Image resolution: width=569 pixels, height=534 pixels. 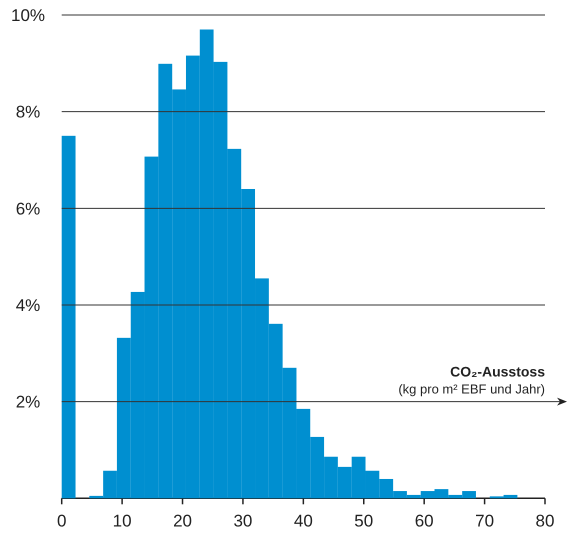 What do you see at coordinates (28, 305) in the screenshot?
I see `y-tick-label: 4%` at bounding box center [28, 305].